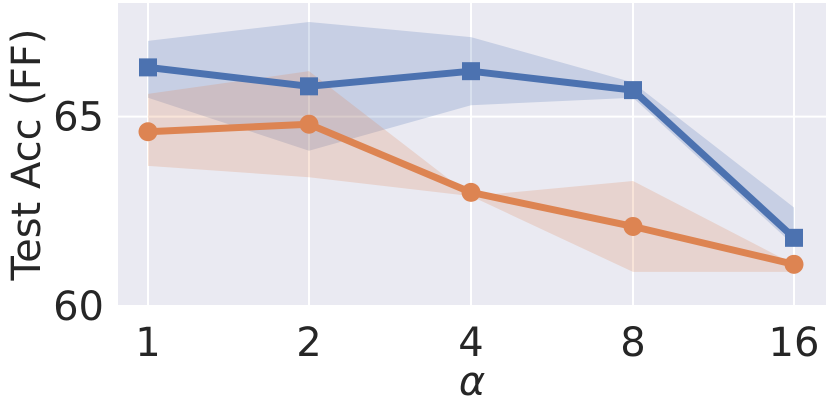 This screenshot has width=830, height=402. What do you see at coordinates (27, 154) in the screenshot?
I see `y-axis-label: Test Acc (FF)` at bounding box center [27, 154].